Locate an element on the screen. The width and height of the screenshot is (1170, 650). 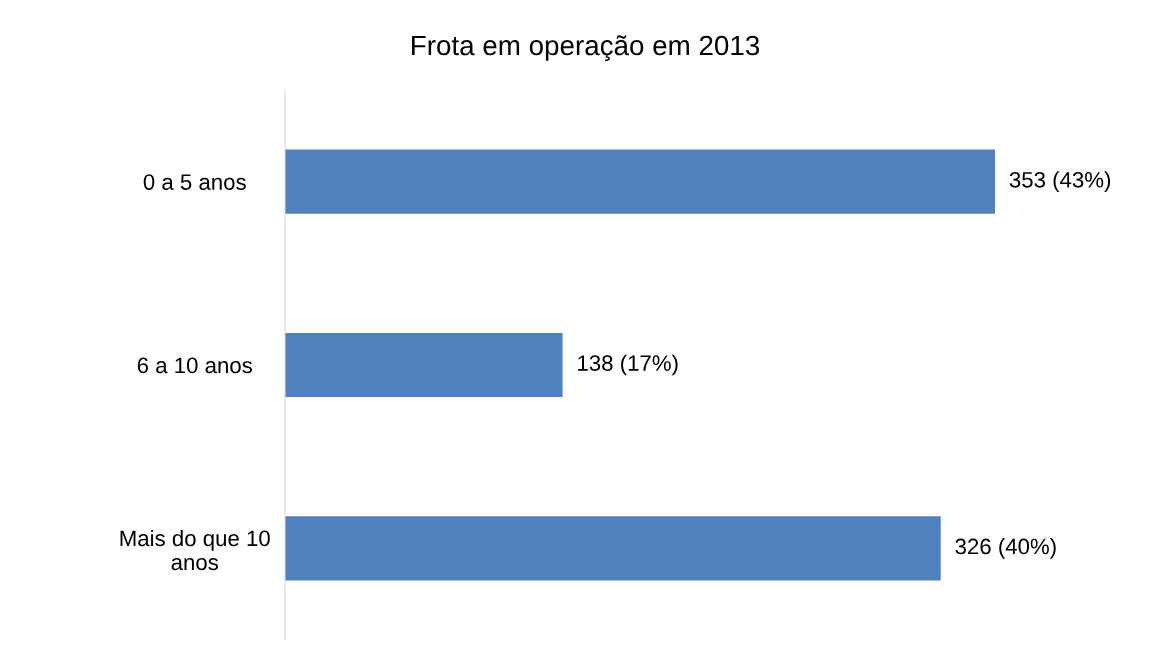
chart-title: Frota em operação em 2013 is located at coordinates (586, 48).